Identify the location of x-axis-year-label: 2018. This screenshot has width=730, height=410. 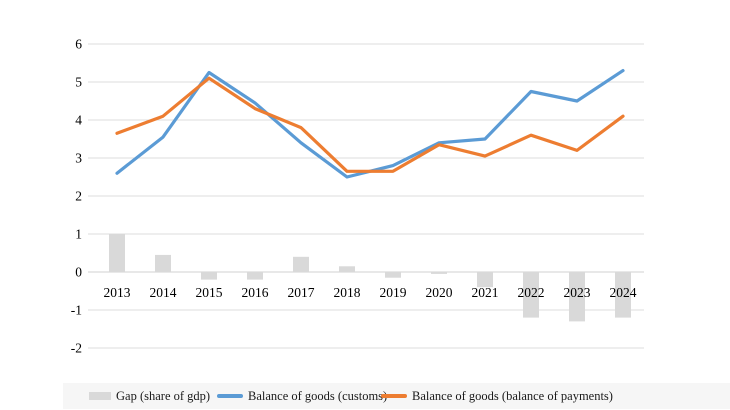
(347, 292).